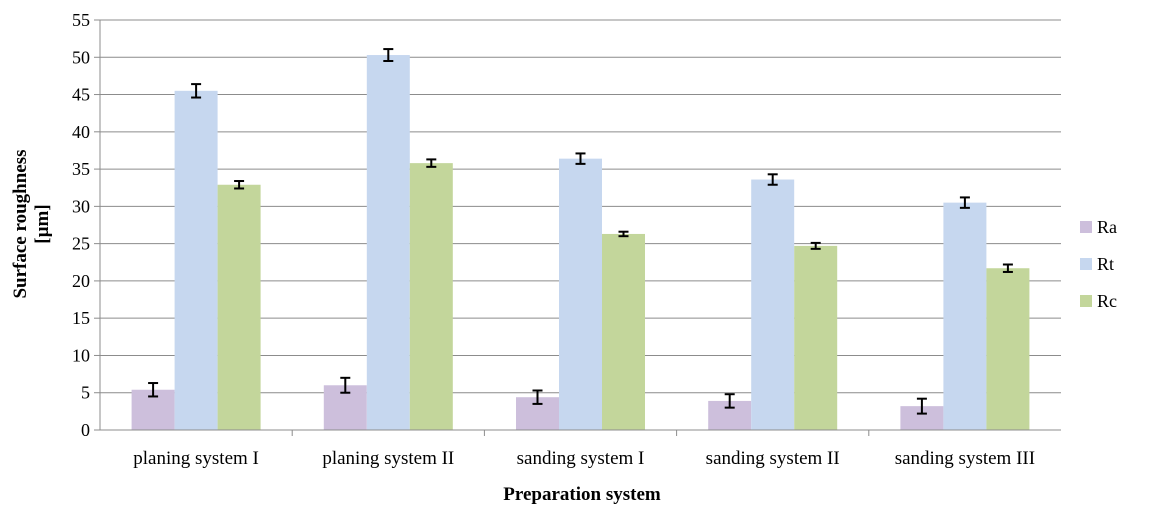 This screenshot has width=1153, height=506. What do you see at coordinates (81, 225) in the screenshot?
I see `y-tick-labels: 0 5 10 15 20 25 30 35 40 45 50 55` at bounding box center [81, 225].